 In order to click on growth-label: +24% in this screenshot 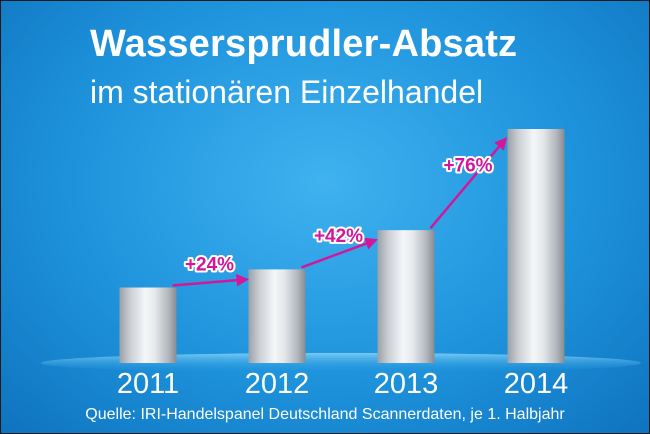, I will do `click(209, 264)`.